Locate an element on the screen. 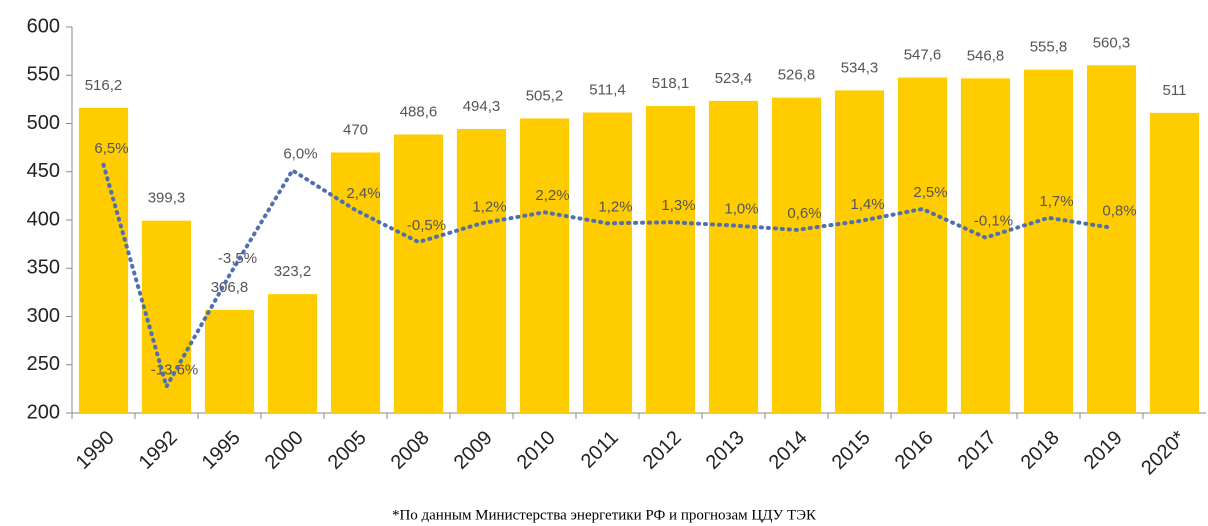 The height and width of the screenshot is (526, 1208). bar-value-label: 470 is located at coordinates (355, 129).